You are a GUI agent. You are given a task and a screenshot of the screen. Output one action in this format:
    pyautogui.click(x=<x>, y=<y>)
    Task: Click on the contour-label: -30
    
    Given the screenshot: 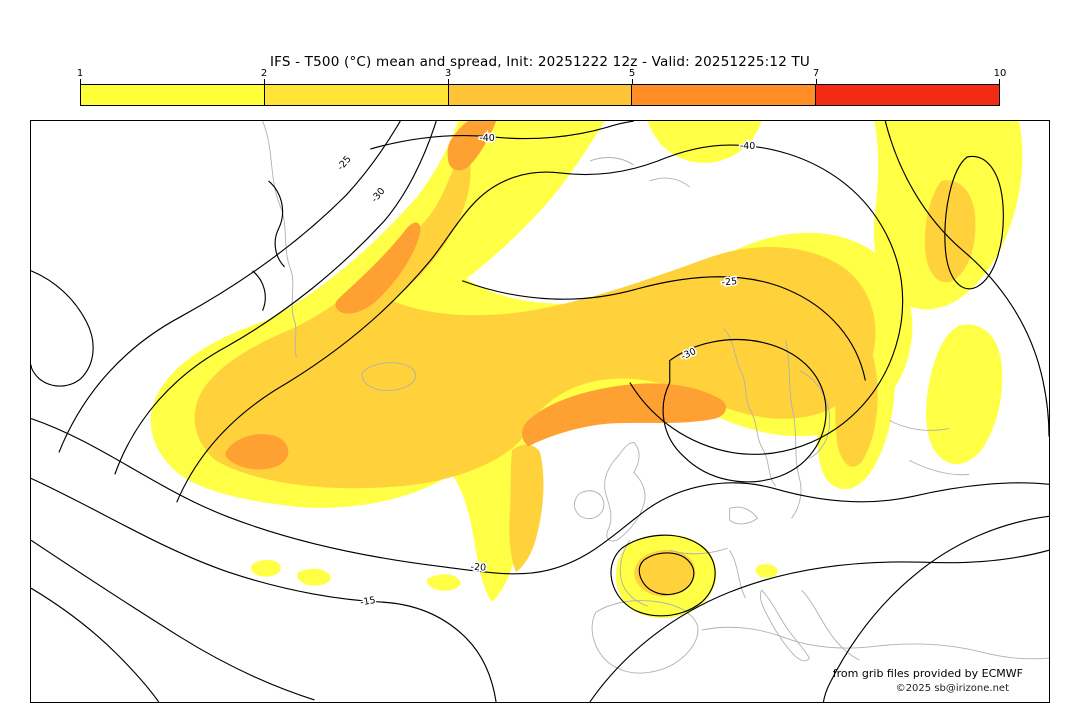 What is the action you would take?
    pyautogui.click(x=378, y=195)
    